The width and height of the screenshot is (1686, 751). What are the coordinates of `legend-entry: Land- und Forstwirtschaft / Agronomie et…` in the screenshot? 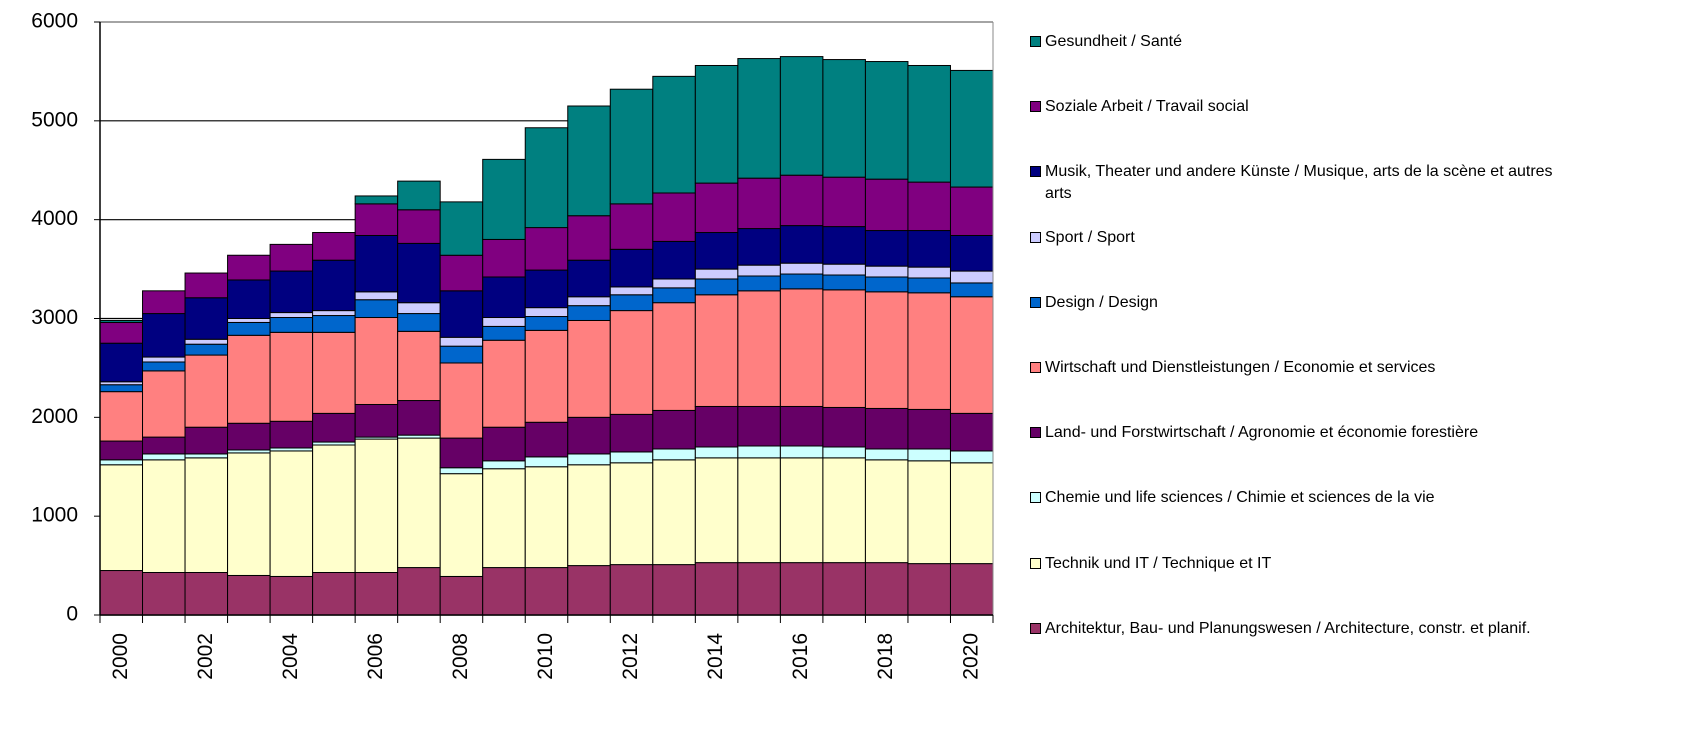 It's located at (1300, 433).